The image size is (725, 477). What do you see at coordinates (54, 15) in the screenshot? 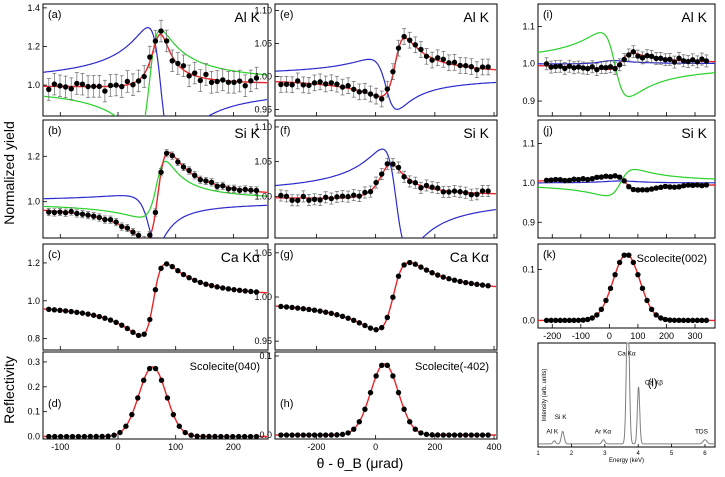
I see `panel-tag: (a)` at bounding box center [54, 15].